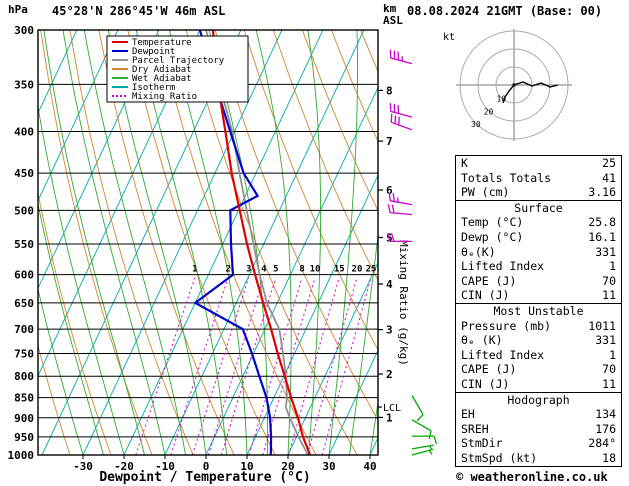 The height and width of the screenshot is (486, 629). I want to click on stat-row: K 25, so click(538, 163).